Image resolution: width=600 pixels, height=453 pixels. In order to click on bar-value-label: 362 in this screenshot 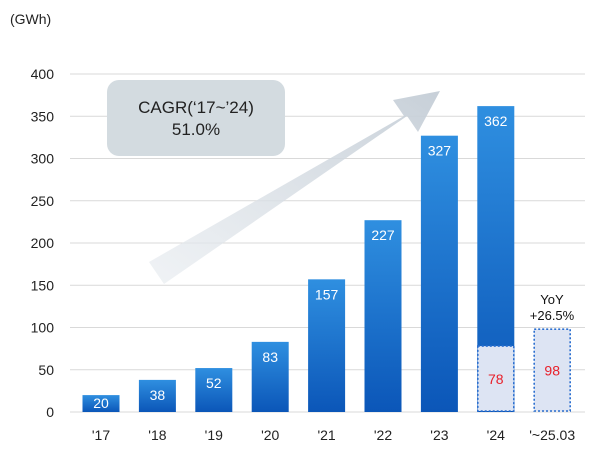, I will do `click(496, 121)`.